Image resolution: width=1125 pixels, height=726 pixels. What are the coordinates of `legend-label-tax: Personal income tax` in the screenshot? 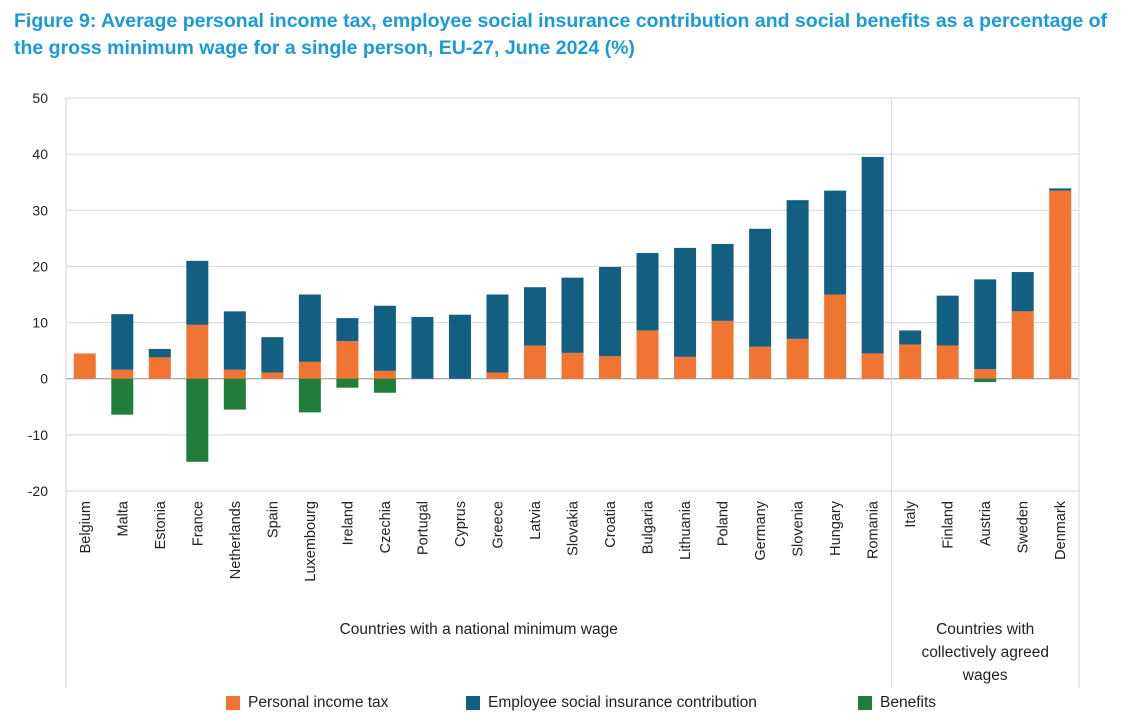 It's located at (318, 702).